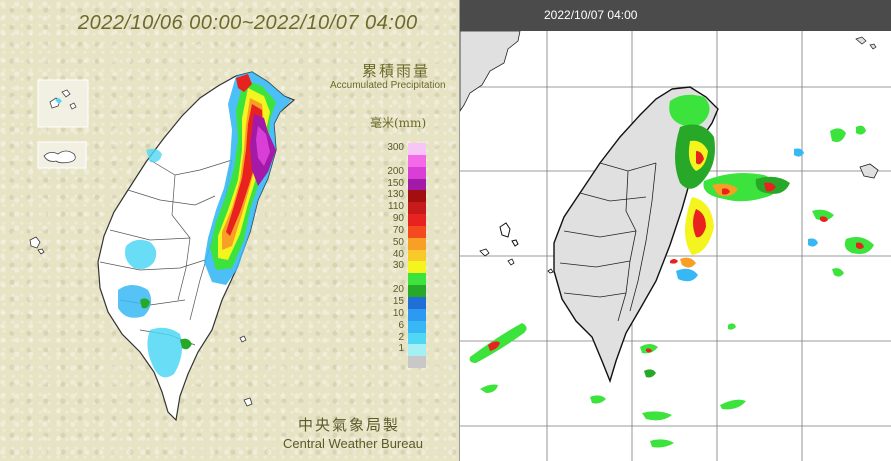  What do you see at coordinates (145, 303) in the screenshot?
I see `rain-patch-south-green` at bounding box center [145, 303].